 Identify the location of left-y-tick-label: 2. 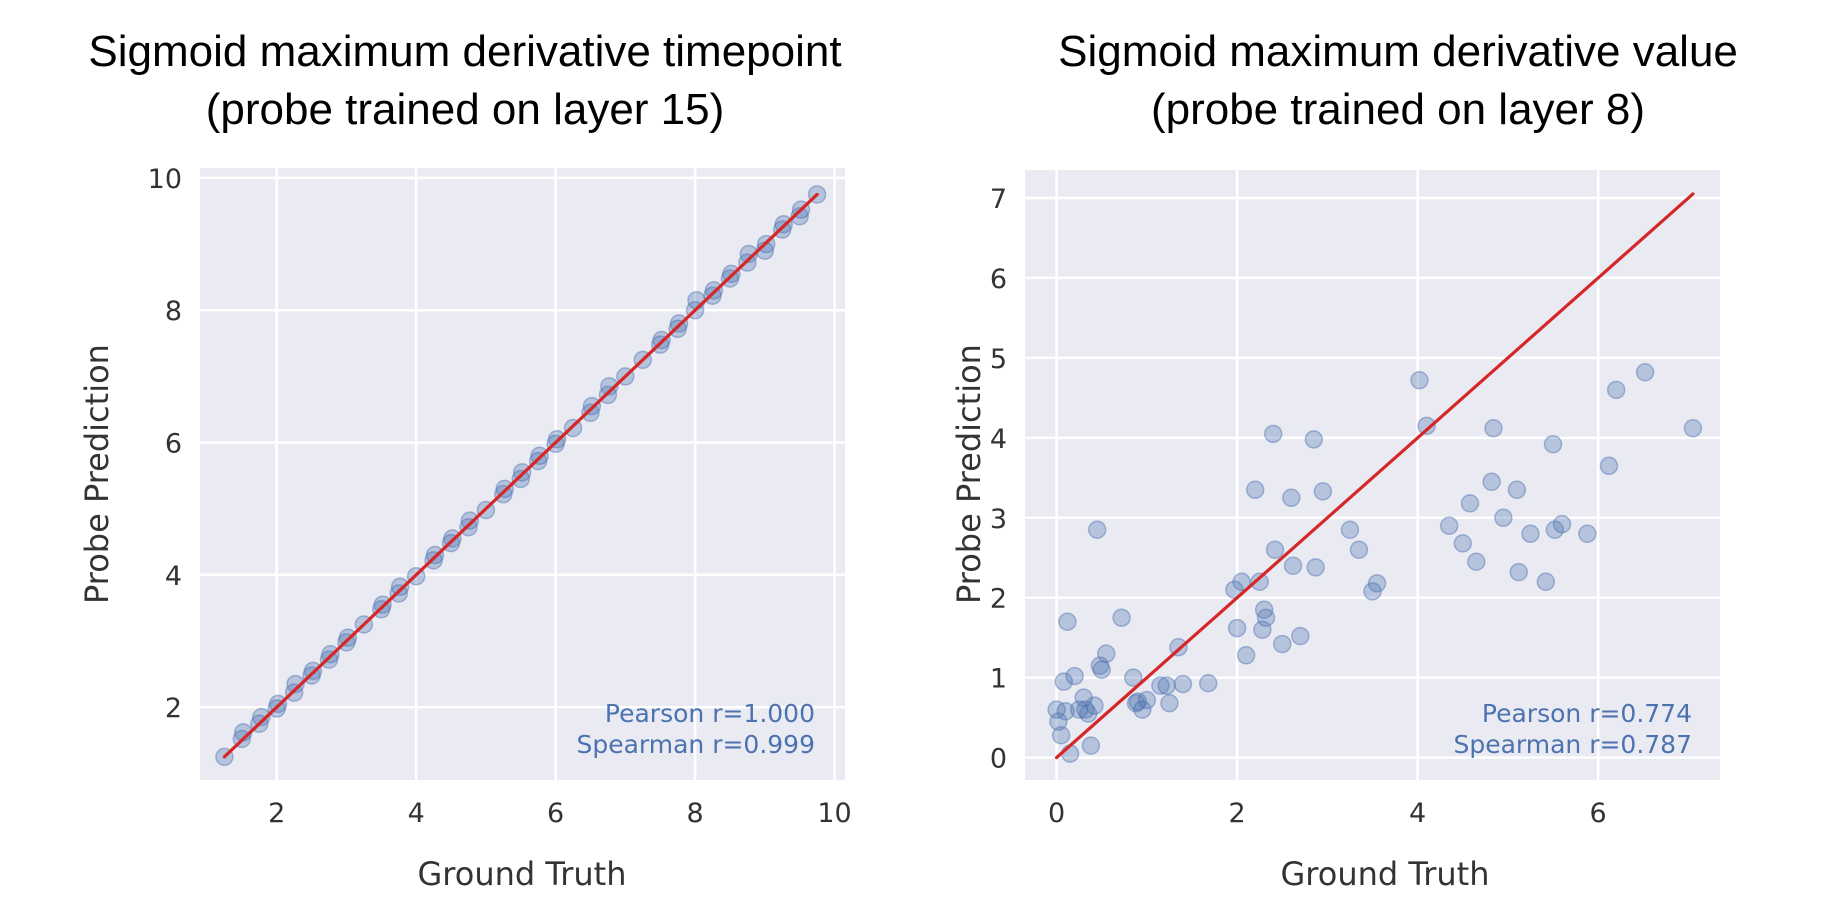
(173, 708).